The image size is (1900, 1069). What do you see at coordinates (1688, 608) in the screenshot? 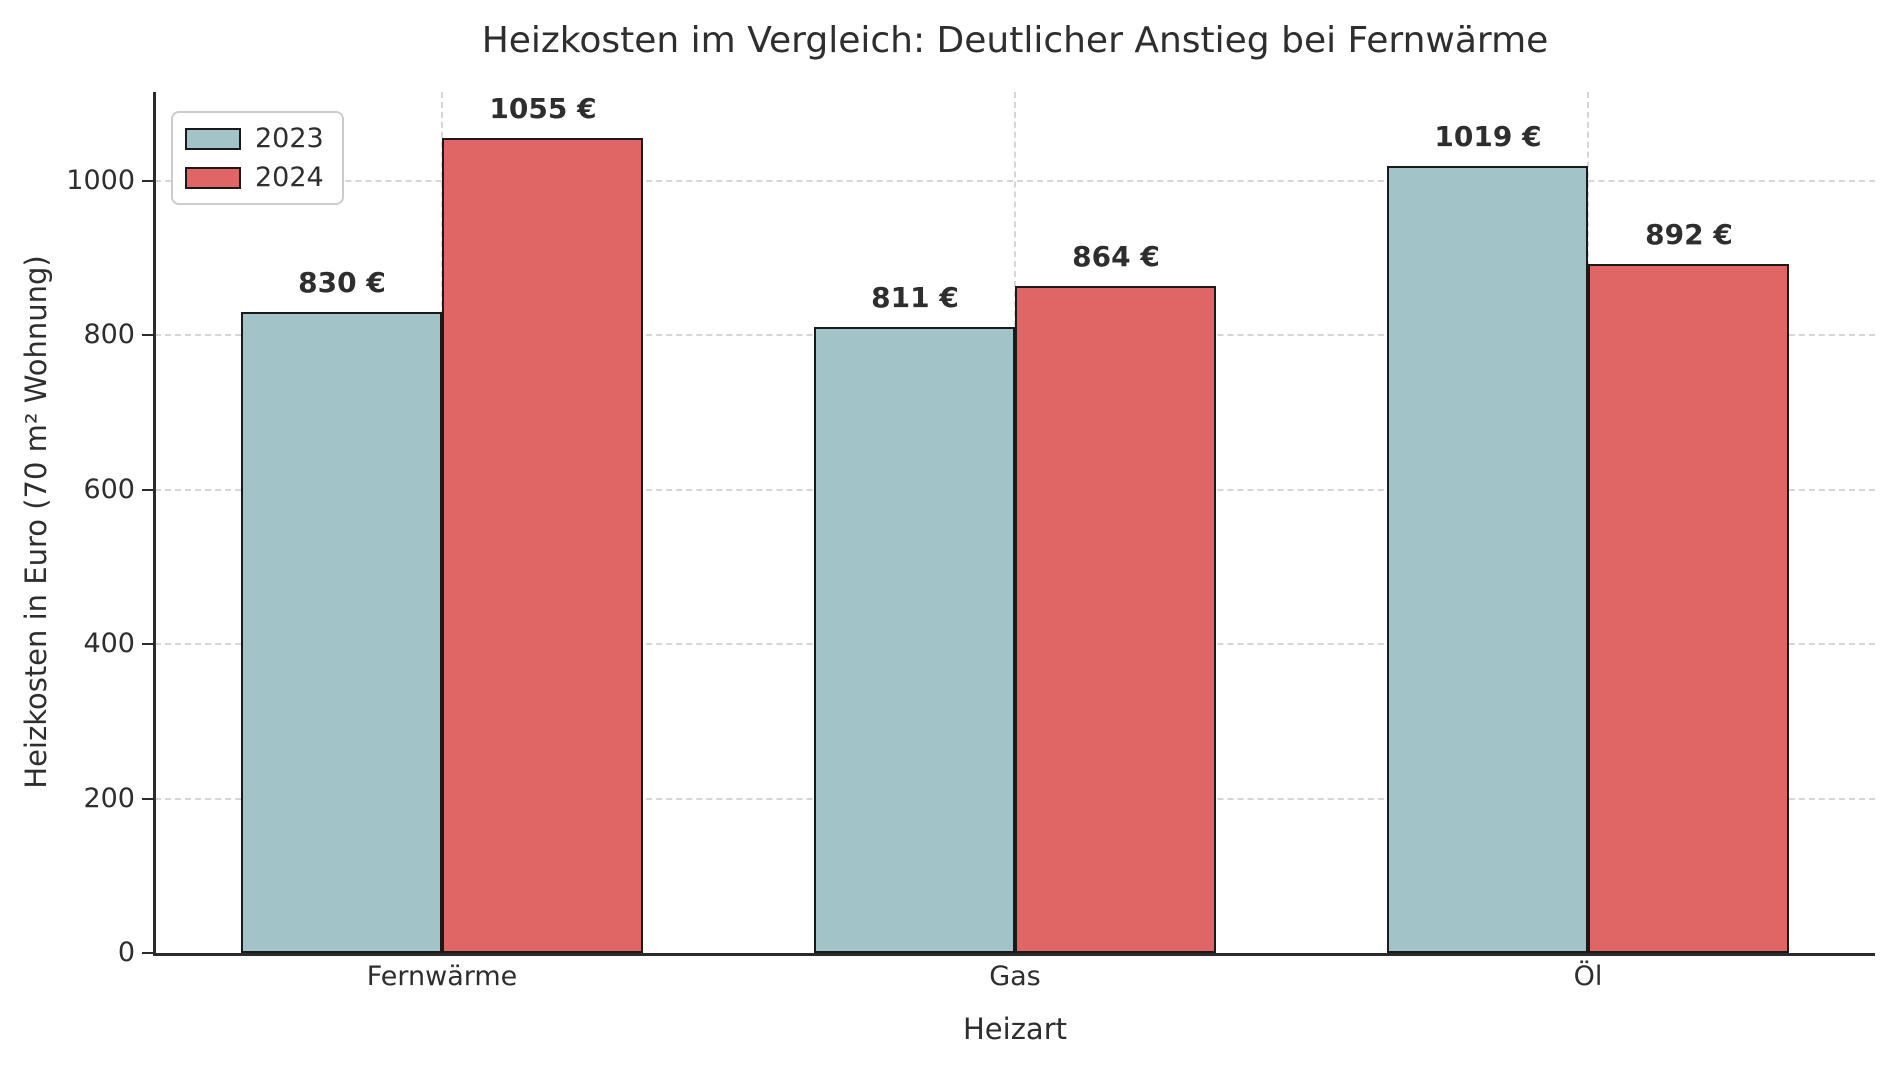
I see `bar-2024-Öl` at bounding box center [1688, 608].